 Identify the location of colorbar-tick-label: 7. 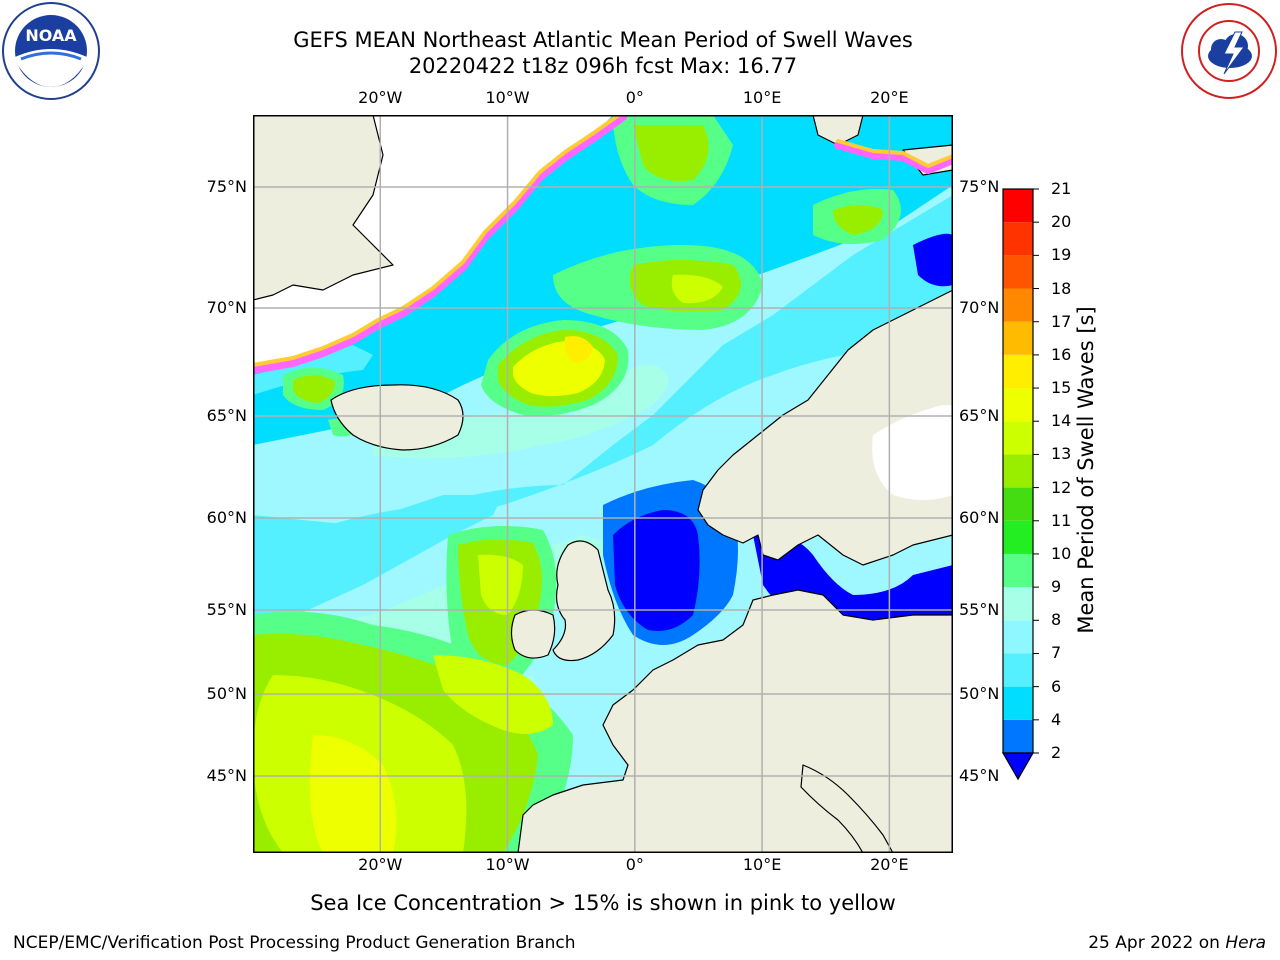
(1056, 653).